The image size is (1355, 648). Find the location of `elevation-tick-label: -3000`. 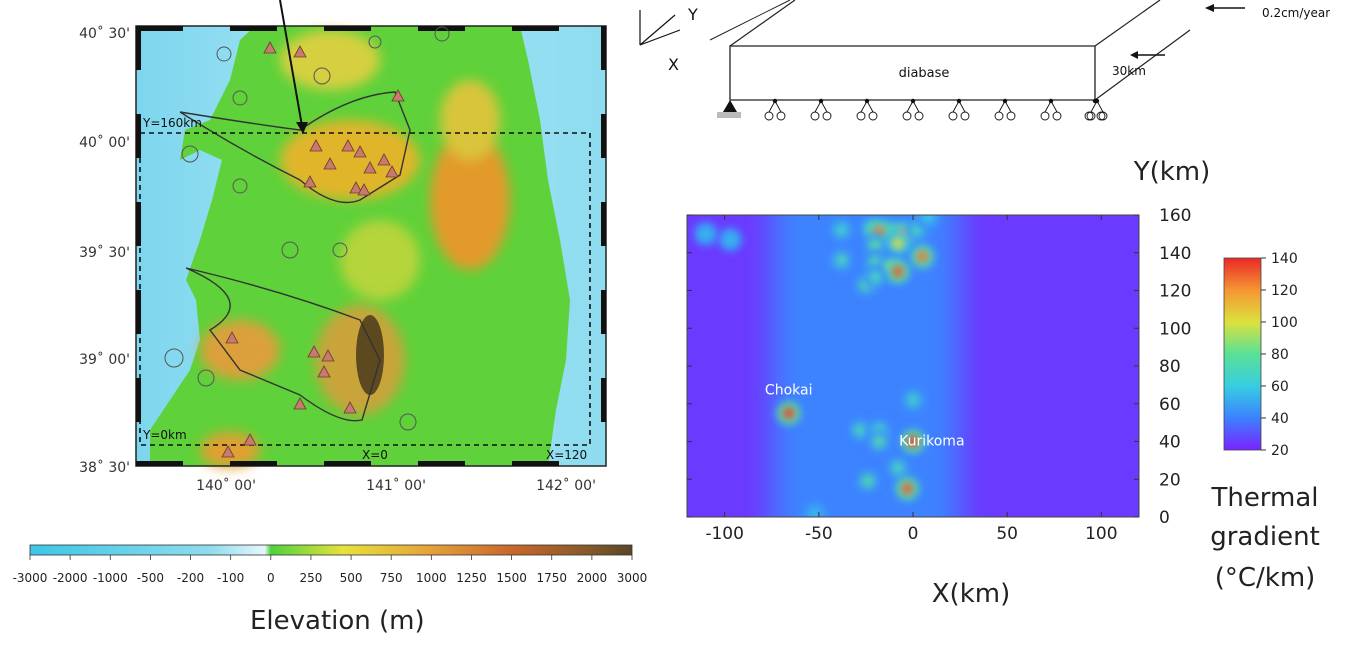

elevation-tick-label: -3000 is located at coordinates (30, 578).